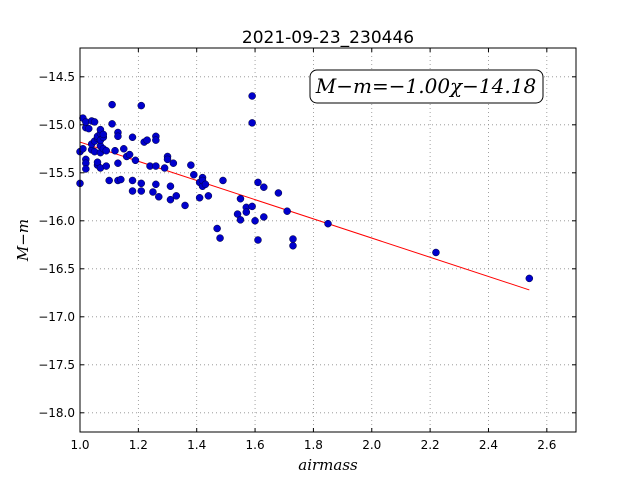 The width and height of the screenshot is (640, 480). I want to click on y-tick-label: −14.5, so click(56, 77).